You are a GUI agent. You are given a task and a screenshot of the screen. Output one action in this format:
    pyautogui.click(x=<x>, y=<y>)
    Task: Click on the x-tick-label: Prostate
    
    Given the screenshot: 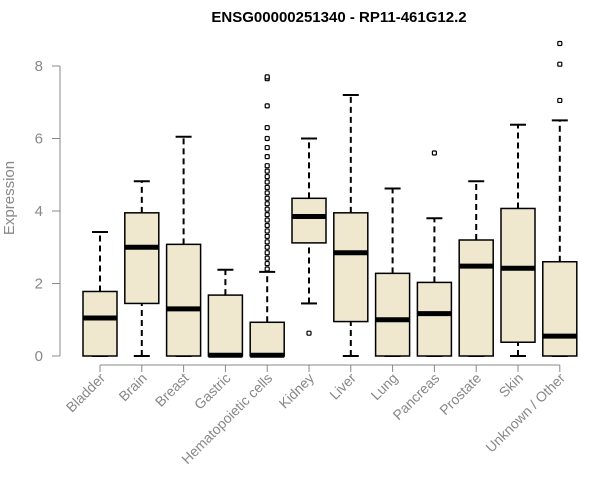 What is the action you would take?
    pyautogui.click(x=460, y=394)
    